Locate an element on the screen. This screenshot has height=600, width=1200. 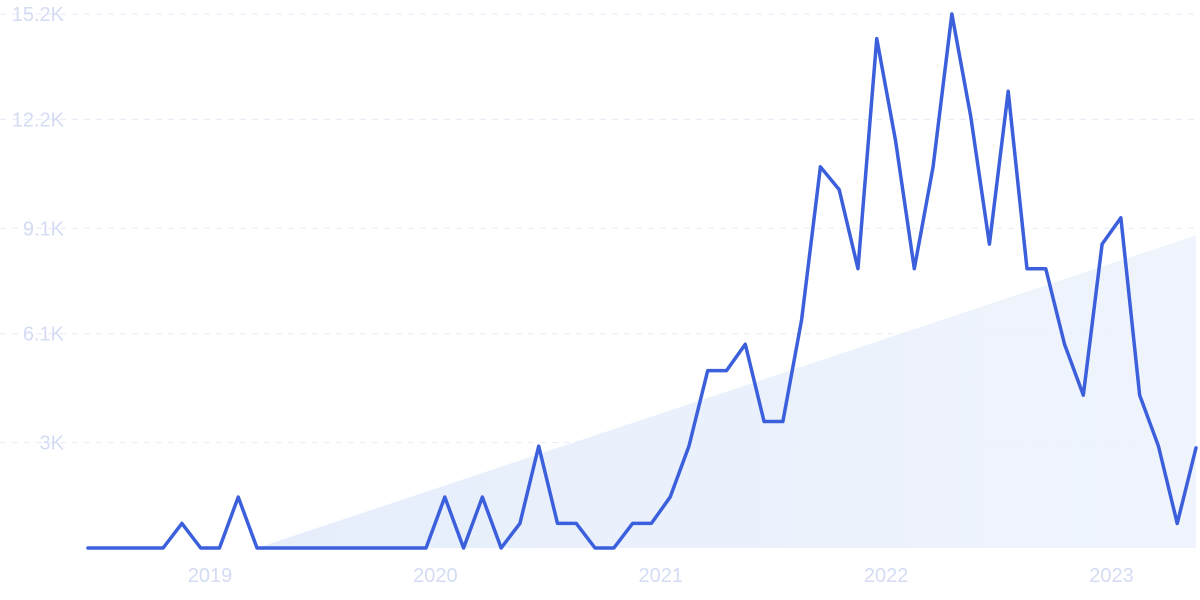
x-axis: 2019 2020 2021 2022 2023 is located at coordinates (661, 576).